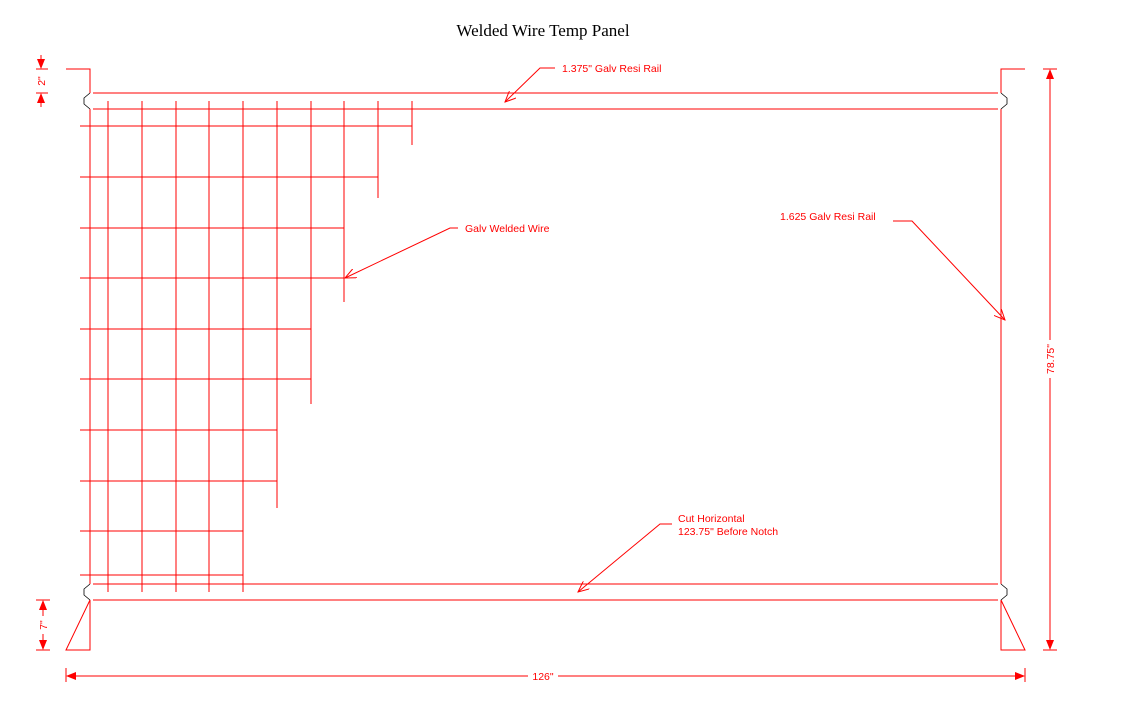  I want to click on svg-text: 1.375" Galv Resi Rail, so click(611, 69).